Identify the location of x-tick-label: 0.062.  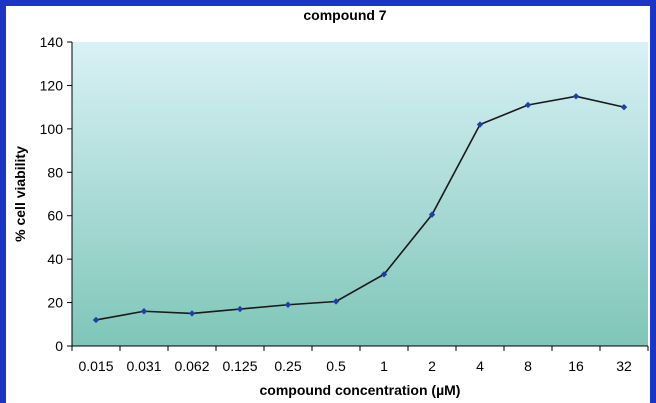
(191, 366).